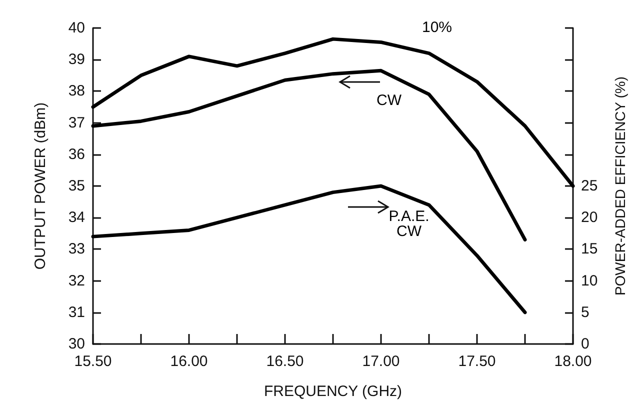 Image resolution: width=637 pixels, height=416 pixels. What do you see at coordinates (76, 186) in the screenshot?
I see `y-tick-label: 35` at bounding box center [76, 186].